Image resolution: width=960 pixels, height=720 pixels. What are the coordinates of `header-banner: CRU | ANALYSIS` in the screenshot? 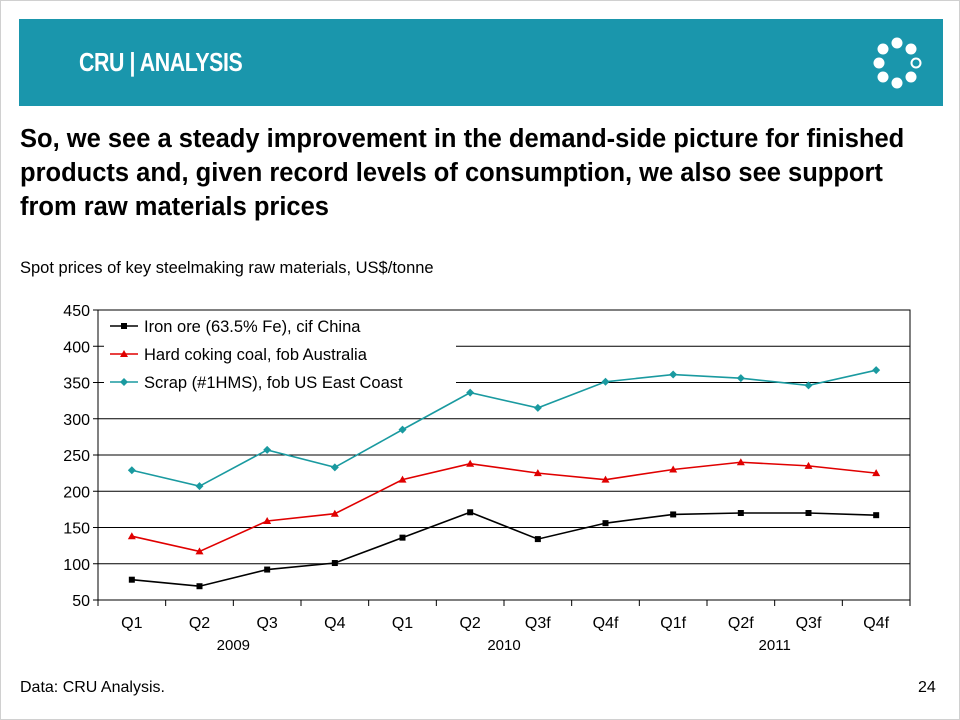 It's located at (481, 62).